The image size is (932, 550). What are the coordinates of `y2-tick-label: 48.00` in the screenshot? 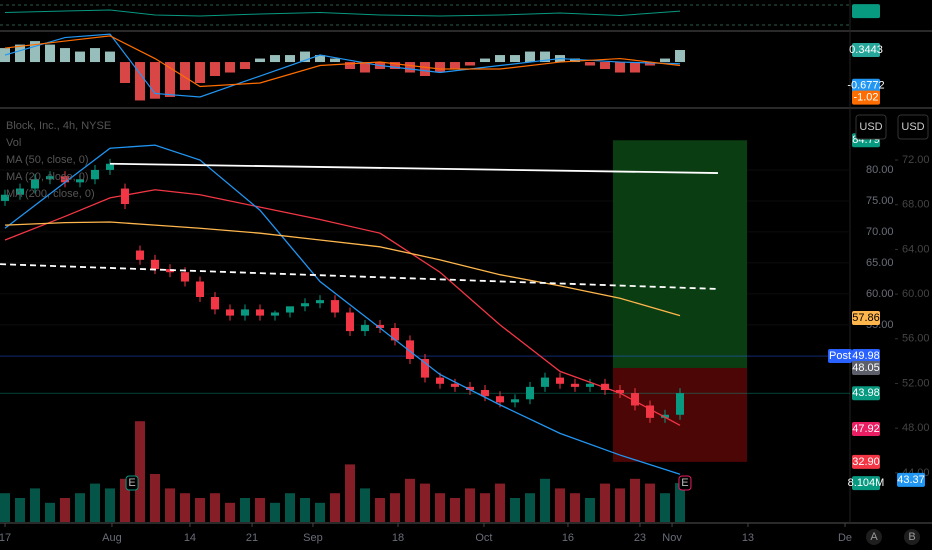 It's located at (916, 428).